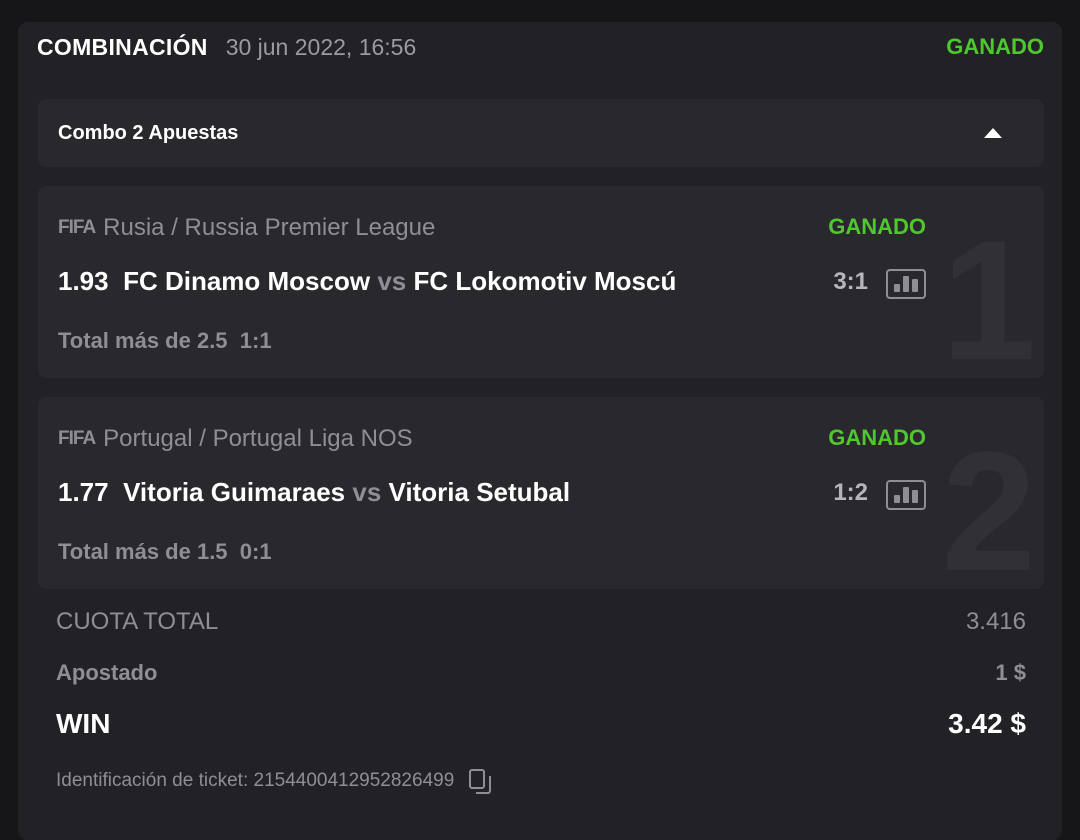  I want to click on odds: 1.77, so click(83, 492).